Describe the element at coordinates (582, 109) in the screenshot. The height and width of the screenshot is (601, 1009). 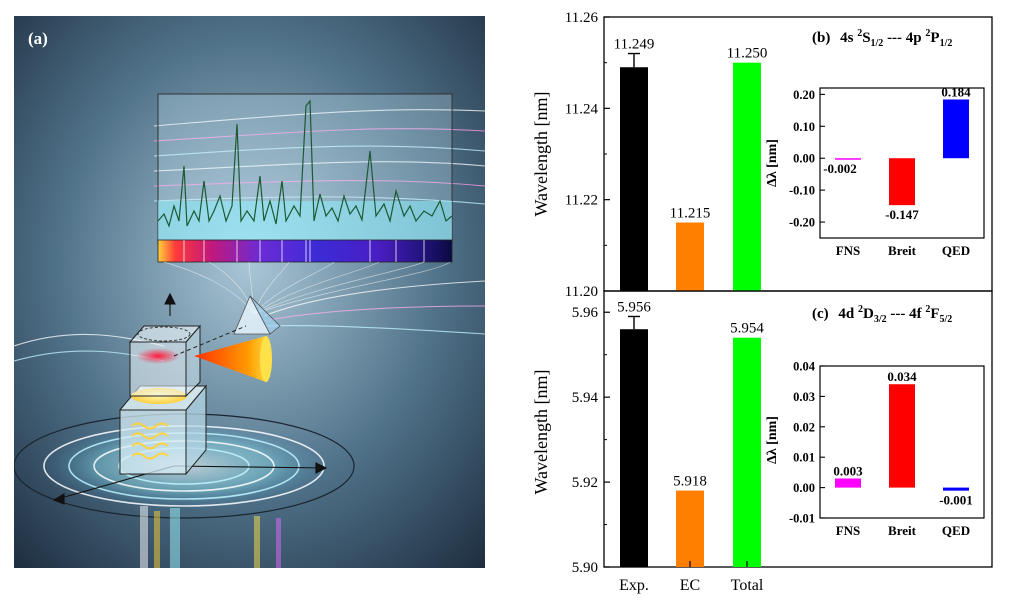
I see `y-tick-label: 11.24` at that location.